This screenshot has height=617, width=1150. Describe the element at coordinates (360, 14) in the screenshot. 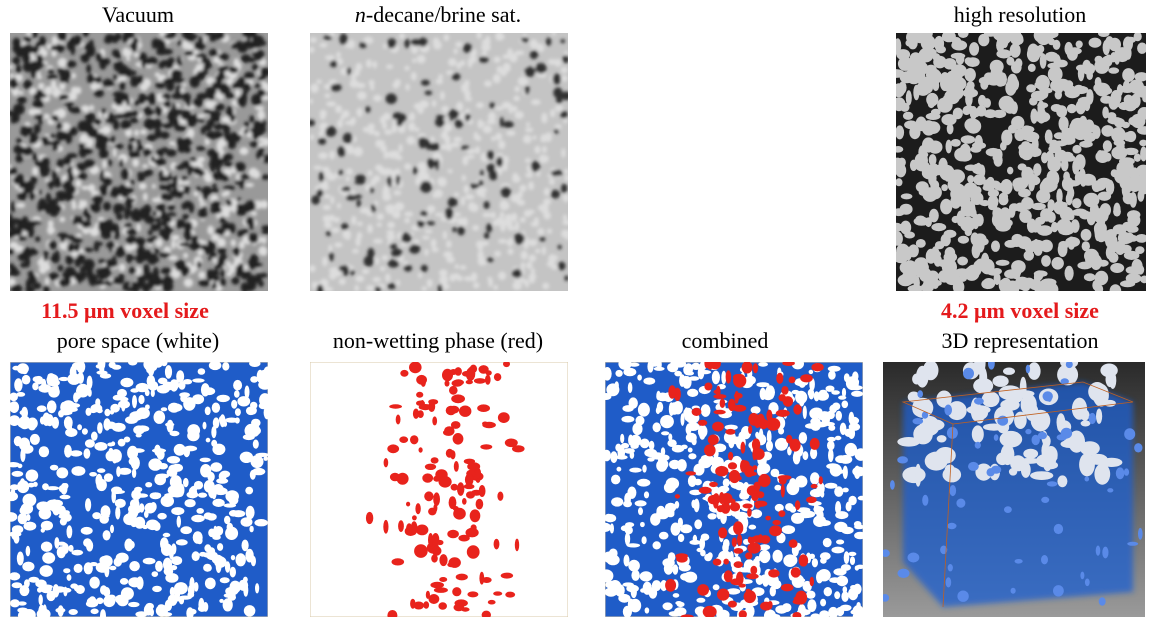

I see `italic-part: n` at that location.